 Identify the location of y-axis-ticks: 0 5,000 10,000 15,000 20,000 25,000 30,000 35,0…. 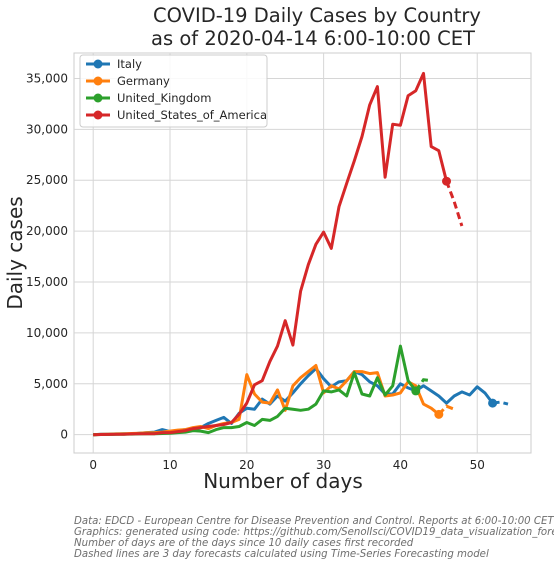
(47, 256).